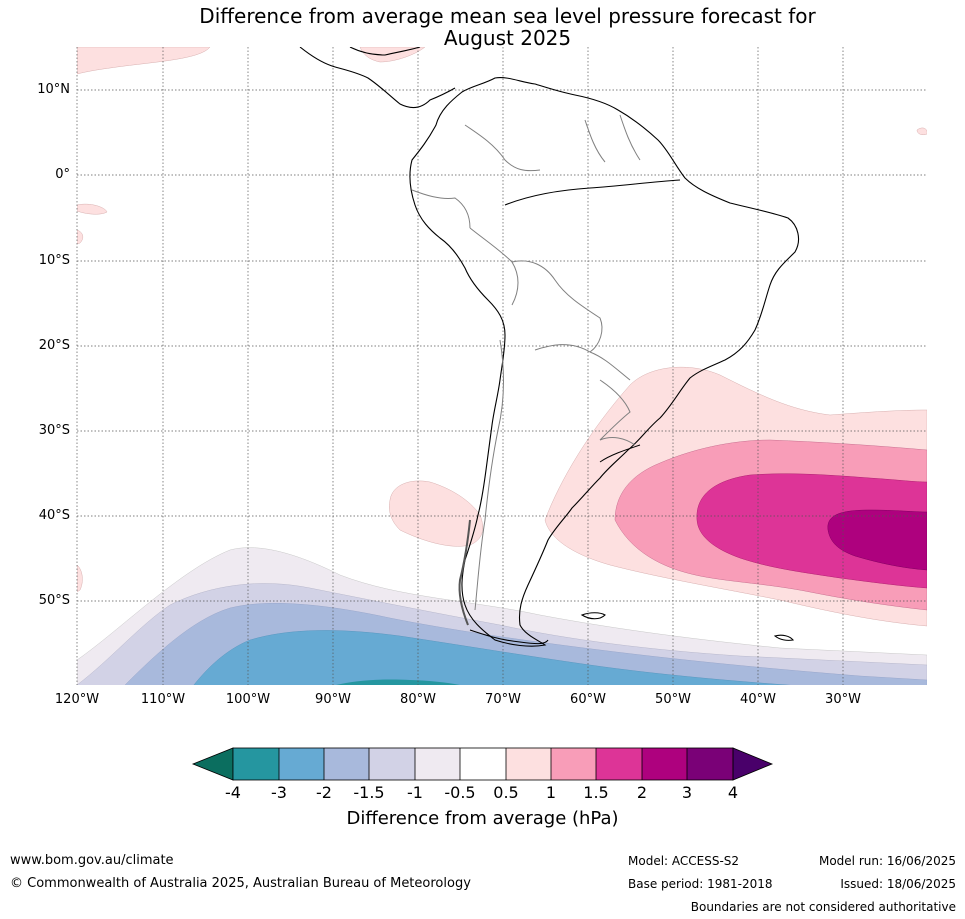 This screenshot has height=919, width=965. I want to click on lon-label-70w: 70°W, so click(503, 699).